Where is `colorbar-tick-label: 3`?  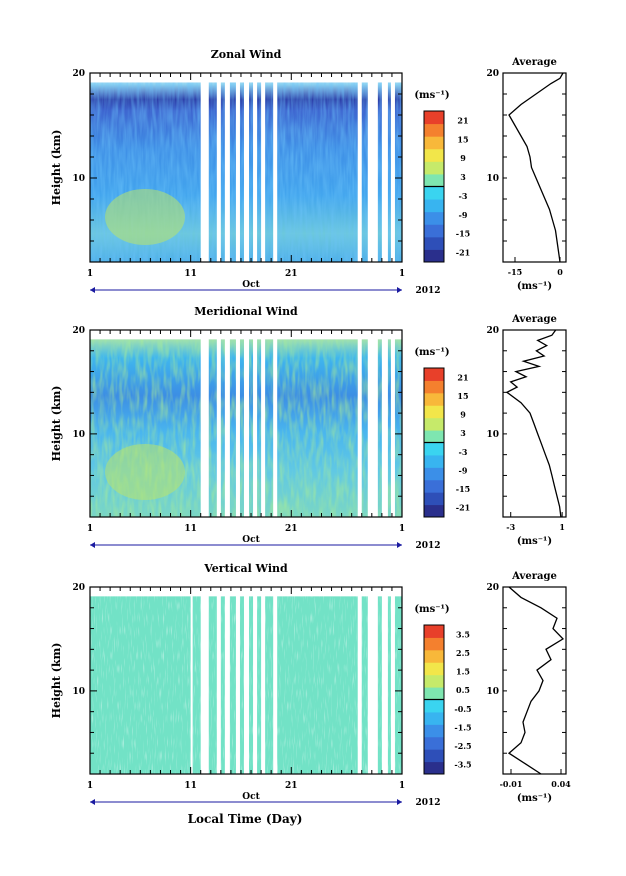 colorbar-tick-label: 3 is located at coordinates (463, 433).